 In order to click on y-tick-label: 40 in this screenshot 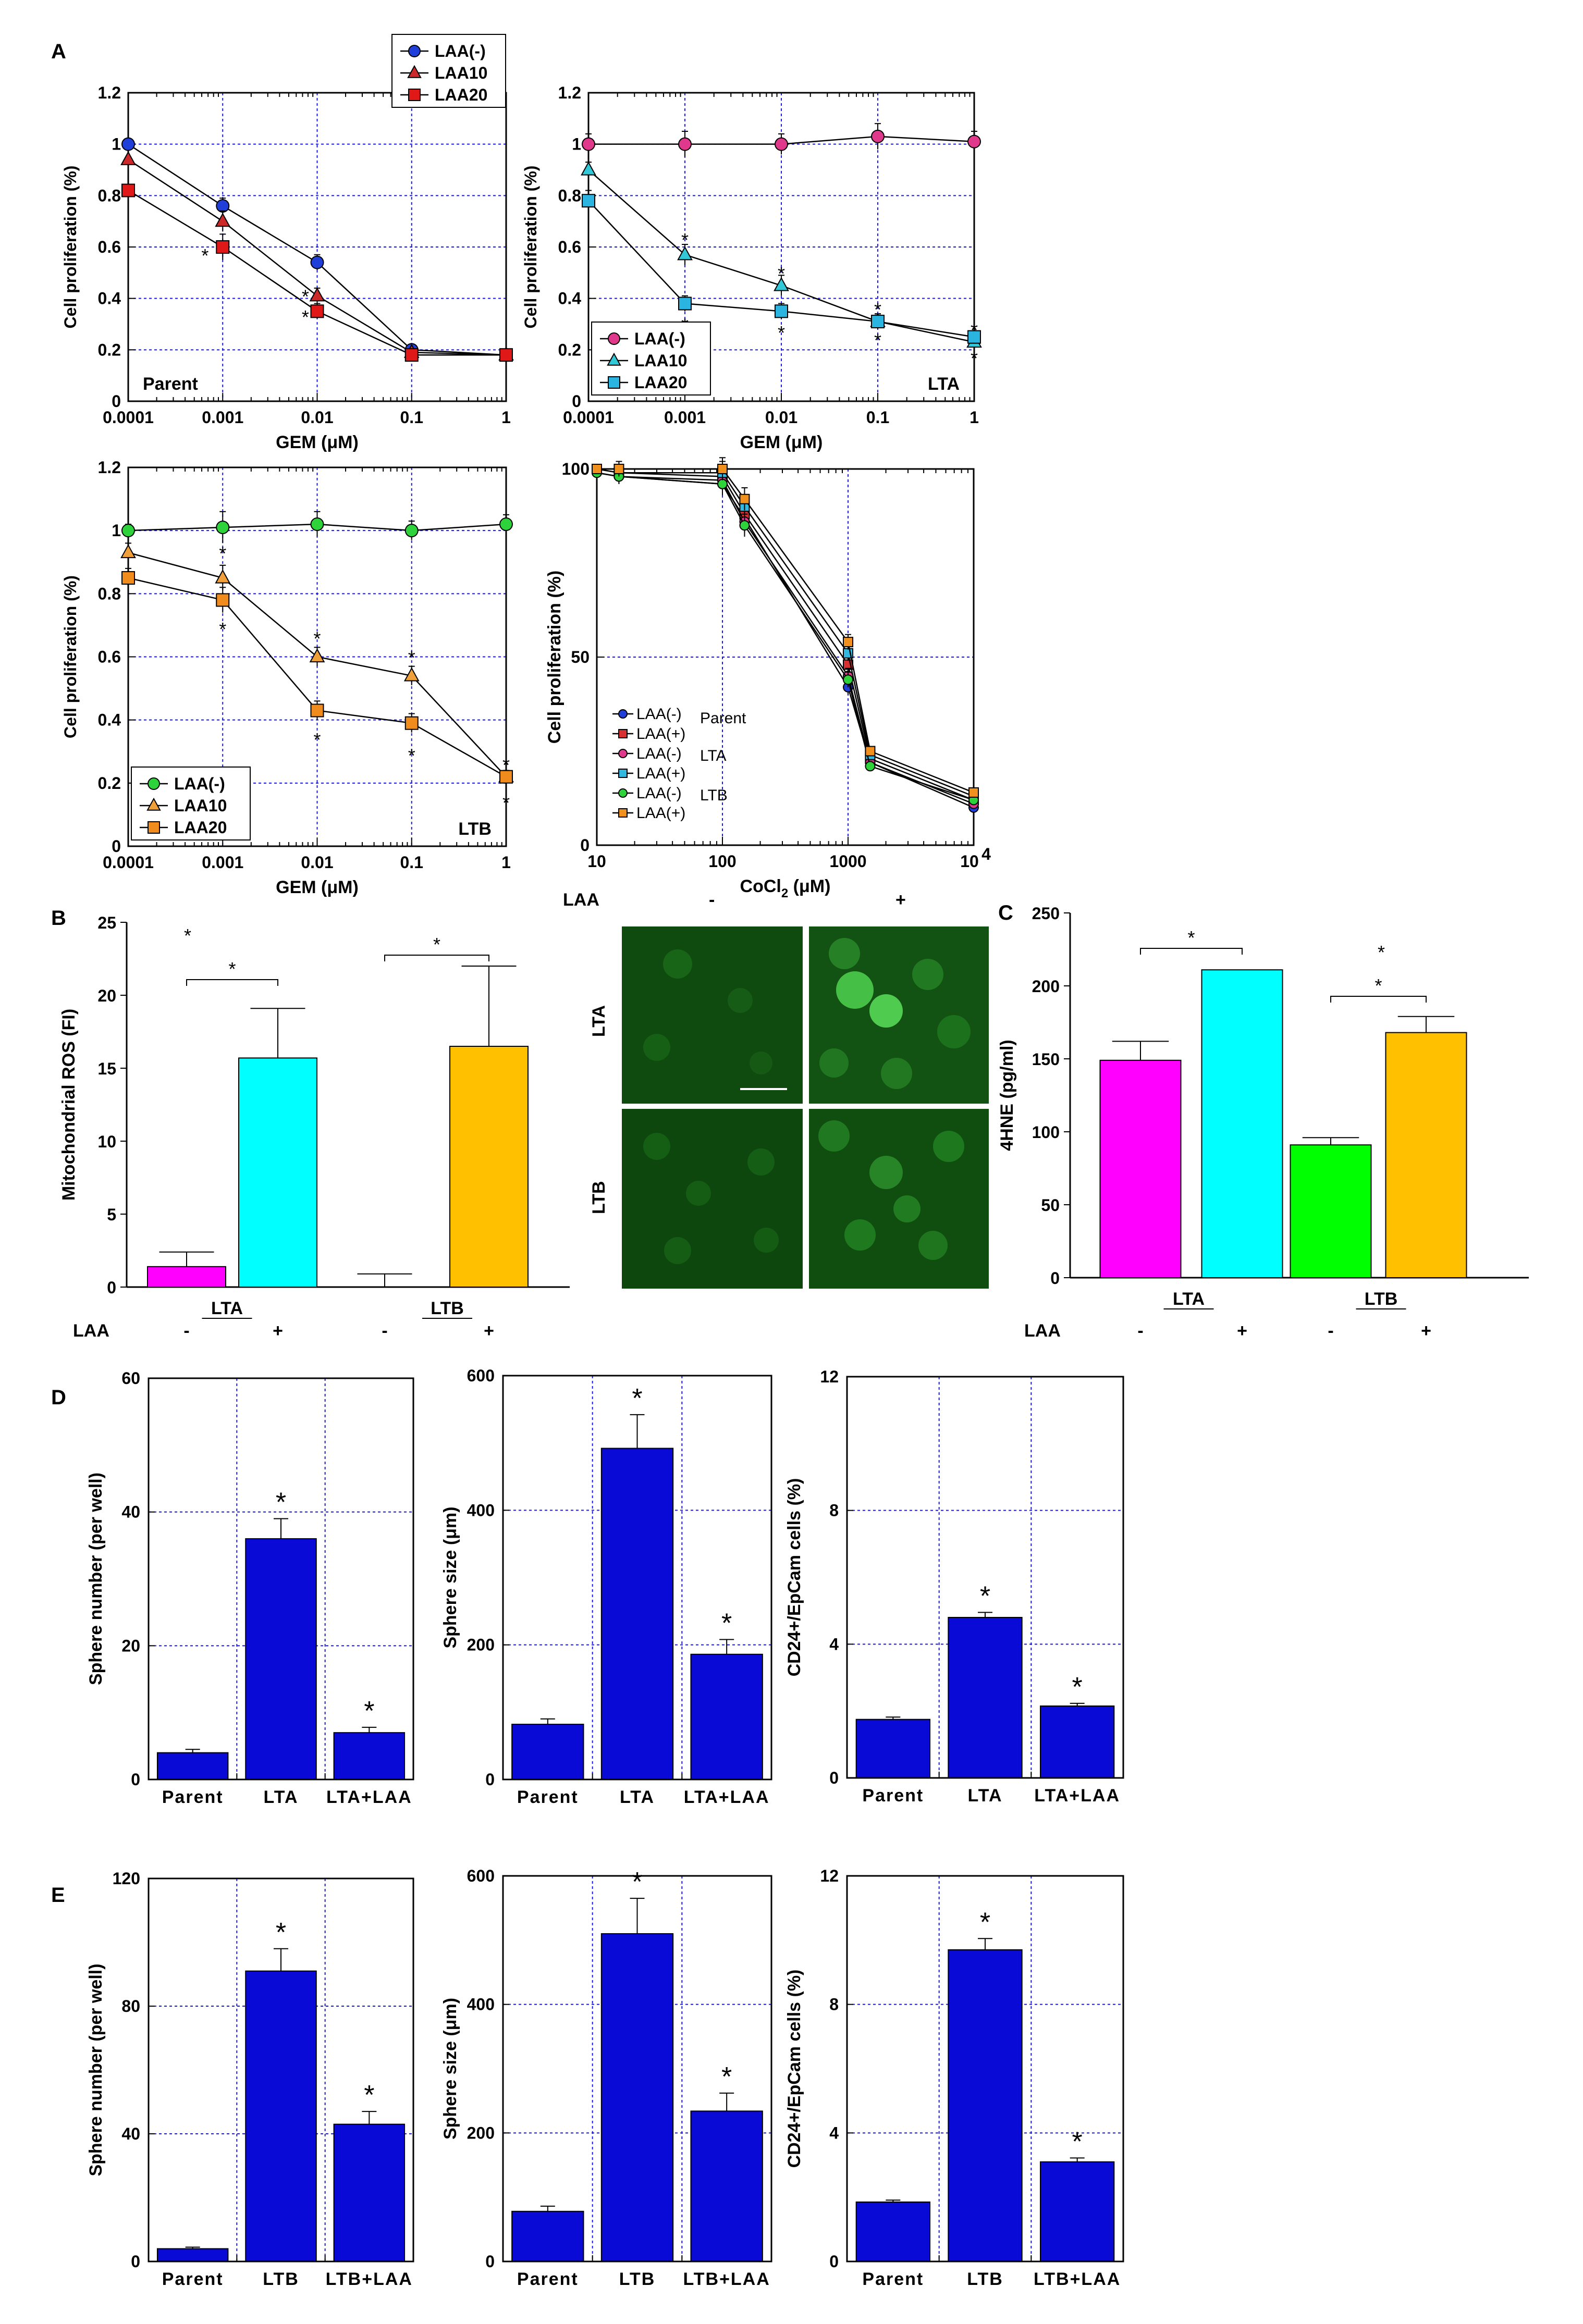, I will do `click(130, 2133)`.